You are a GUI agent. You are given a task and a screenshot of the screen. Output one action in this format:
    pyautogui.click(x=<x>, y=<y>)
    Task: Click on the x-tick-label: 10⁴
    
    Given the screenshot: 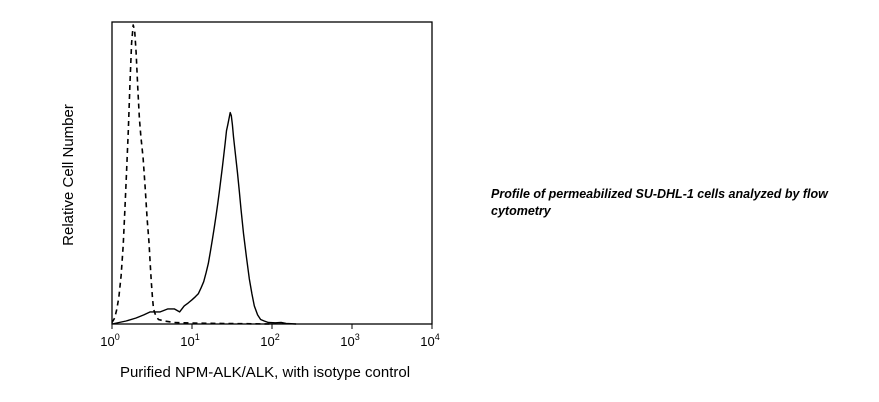 What is the action you would take?
    pyautogui.click(x=429, y=340)
    